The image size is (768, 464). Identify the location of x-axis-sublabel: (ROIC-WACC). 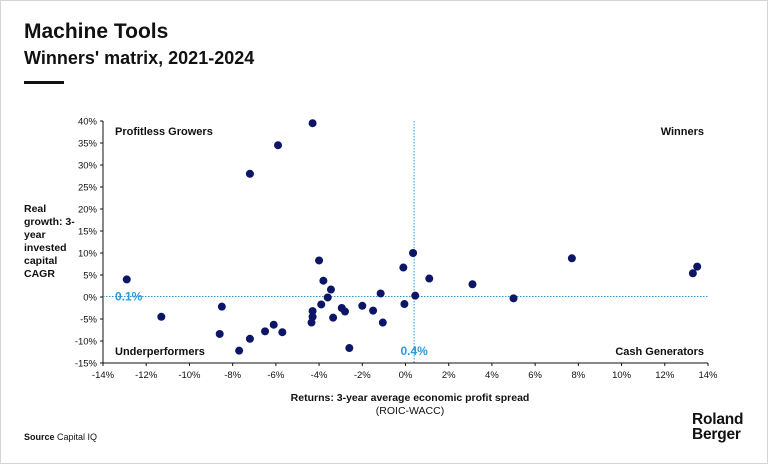
(410, 411).